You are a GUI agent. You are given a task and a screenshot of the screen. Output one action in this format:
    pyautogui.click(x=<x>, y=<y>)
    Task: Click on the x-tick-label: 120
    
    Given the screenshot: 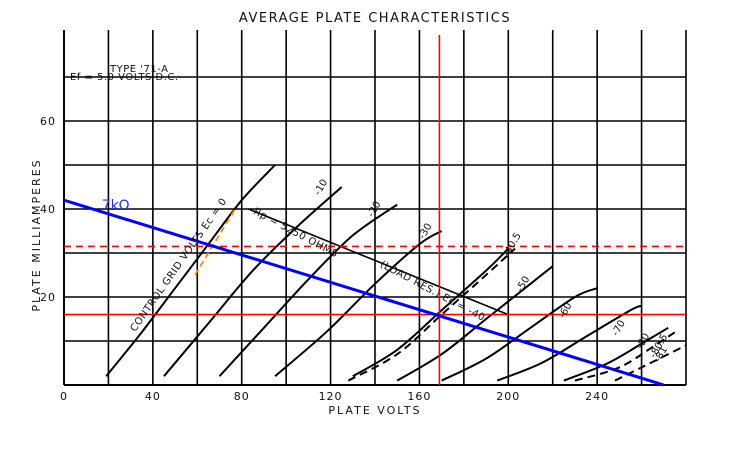 What is the action you would take?
    pyautogui.click(x=331, y=396)
    